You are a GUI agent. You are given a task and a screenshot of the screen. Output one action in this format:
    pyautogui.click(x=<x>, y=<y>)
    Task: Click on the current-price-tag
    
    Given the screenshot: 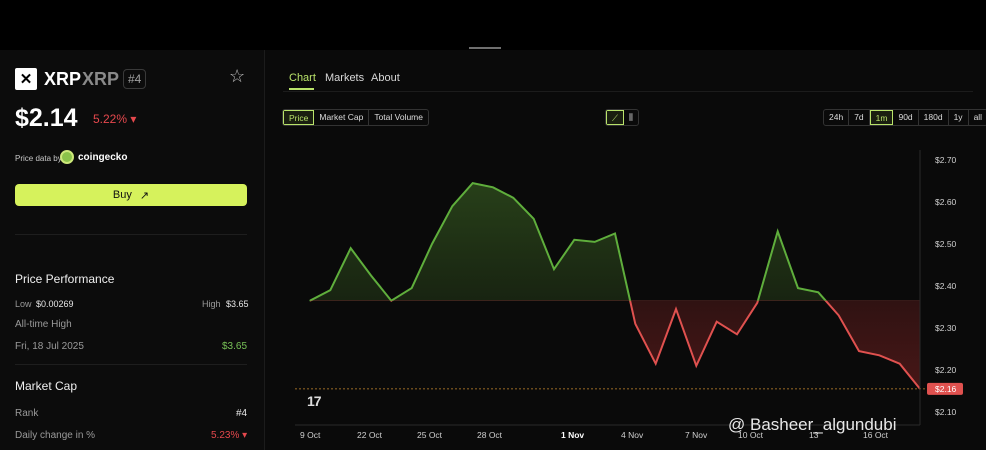 What is the action you would take?
    pyautogui.click(x=945, y=388)
    